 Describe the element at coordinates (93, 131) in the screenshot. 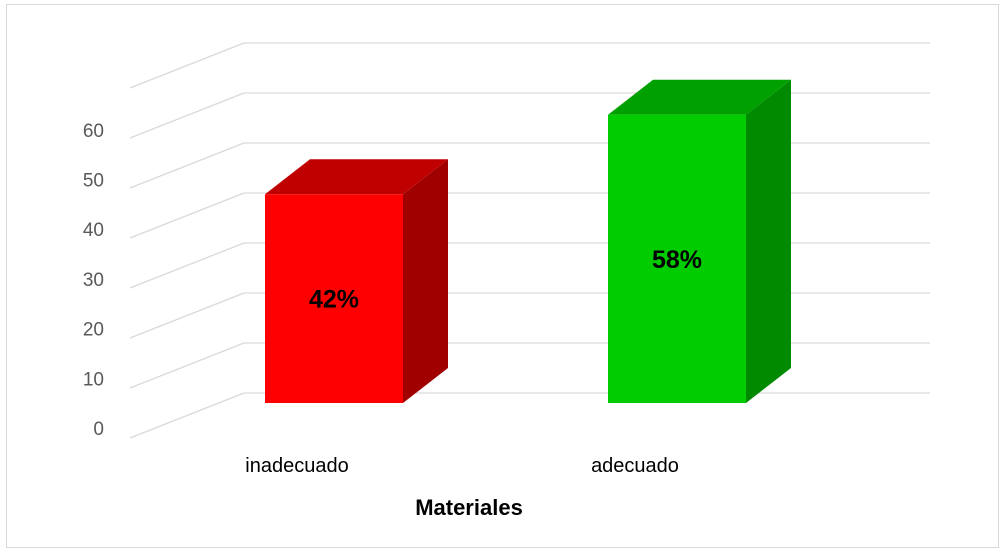

I see `y-tick-label: 60` at that location.